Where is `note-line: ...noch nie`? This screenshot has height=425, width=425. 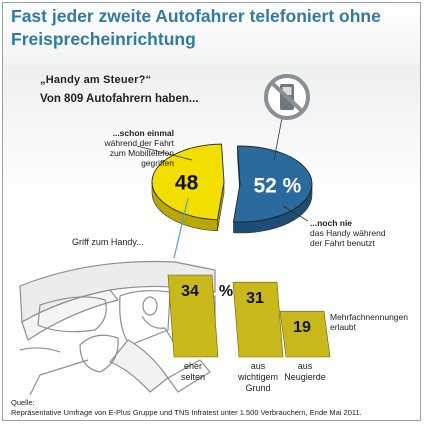 note-line: ...noch nie is located at coordinates (331, 223).